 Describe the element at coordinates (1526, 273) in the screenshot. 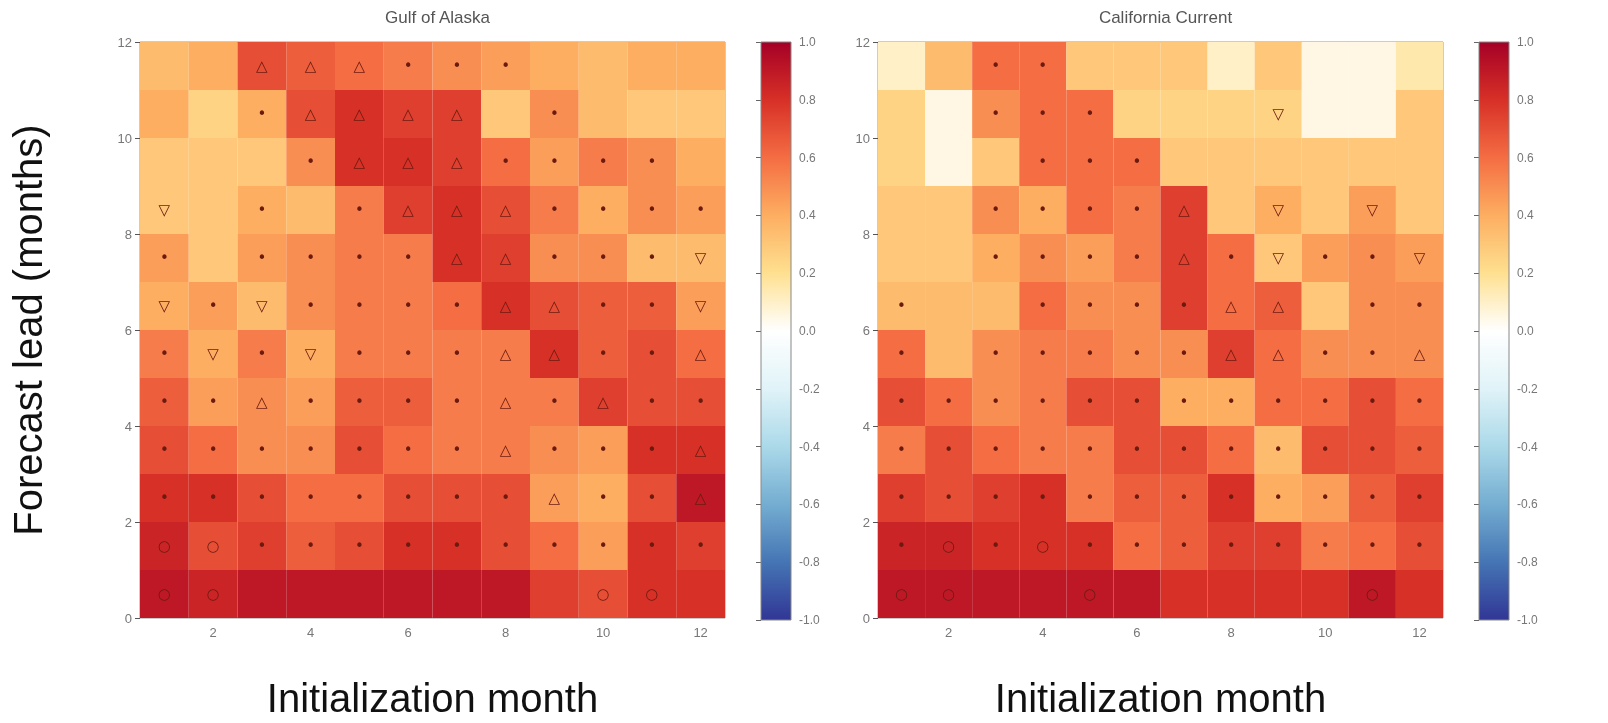

I see `color-bar-label: 0.2` at that location.